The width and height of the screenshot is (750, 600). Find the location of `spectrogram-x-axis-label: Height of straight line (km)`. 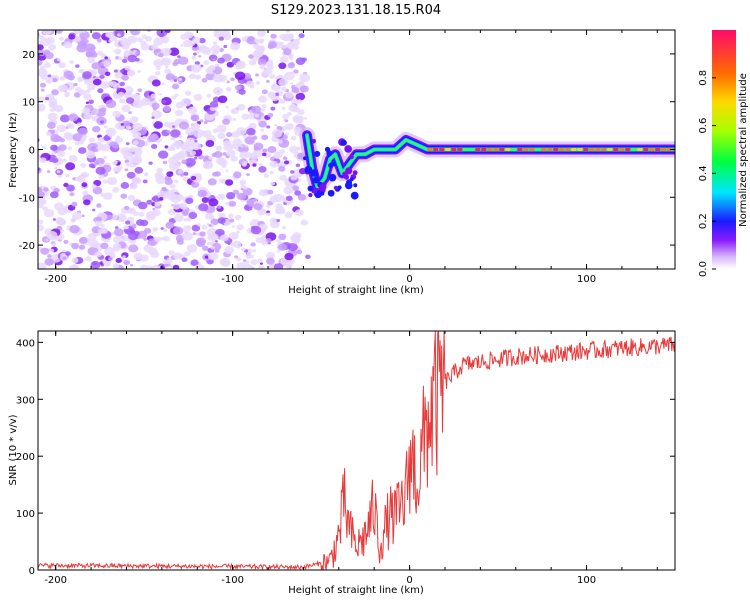

spectrogram-x-axis-label: Height of straight line (km) is located at coordinates (356, 290).